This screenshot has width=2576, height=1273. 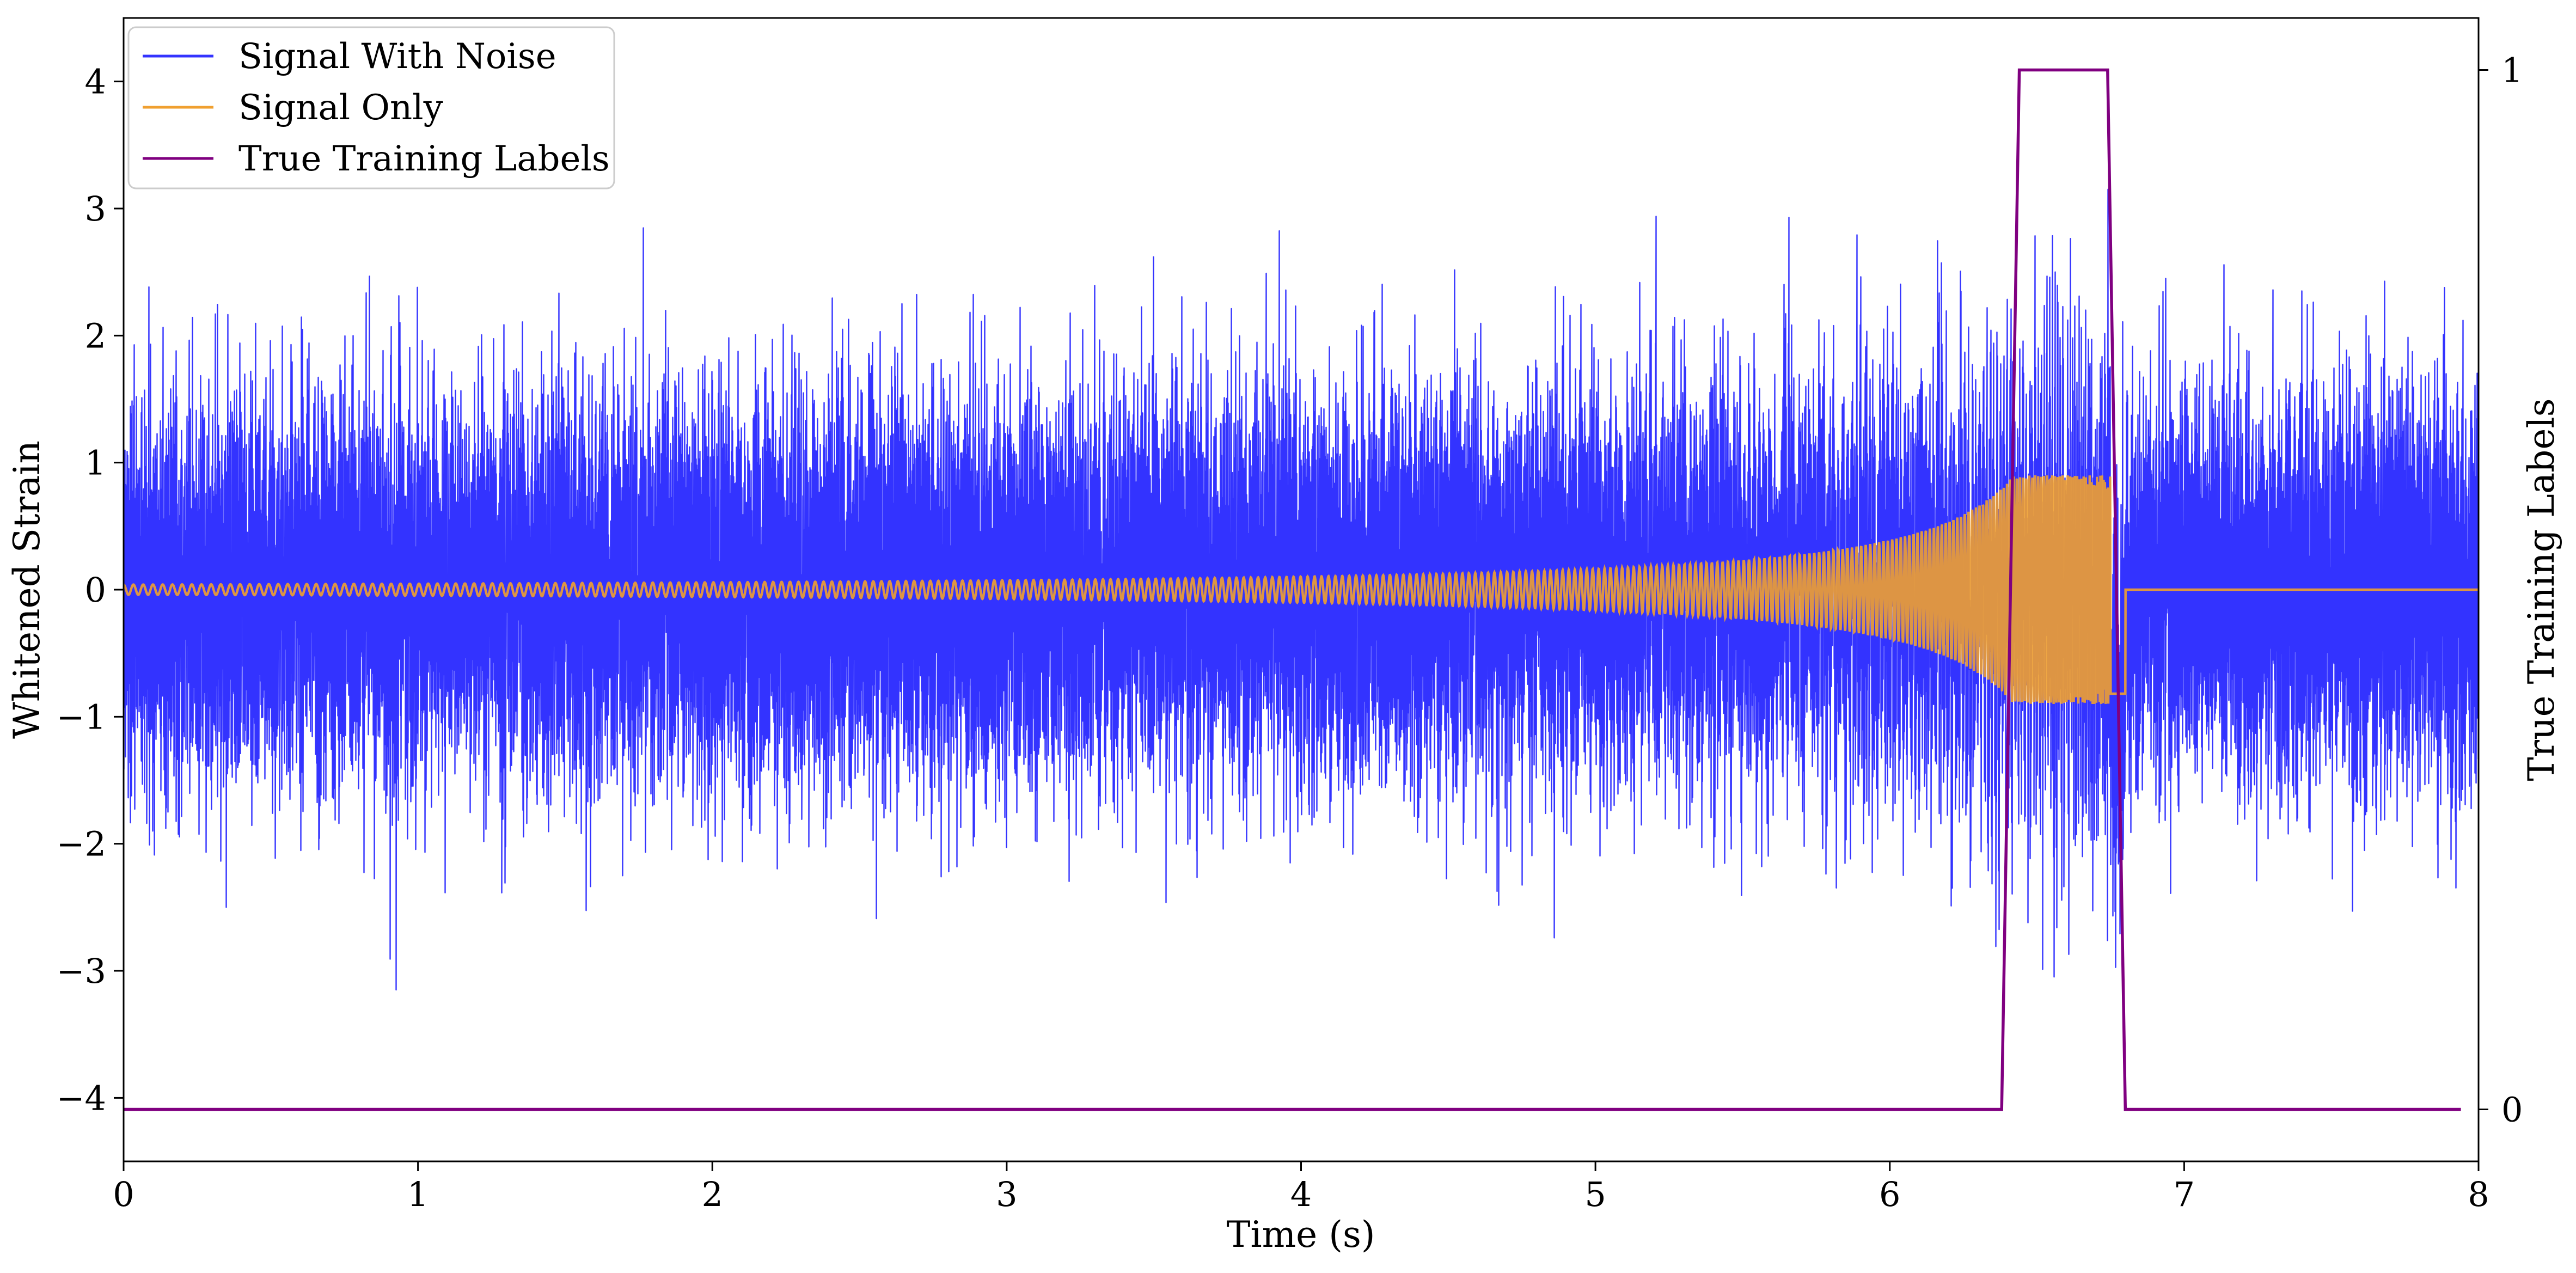 What do you see at coordinates (2501, 590) in the screenshot?
I see `y2-axis: 01` at bounding box center [2501, 590].